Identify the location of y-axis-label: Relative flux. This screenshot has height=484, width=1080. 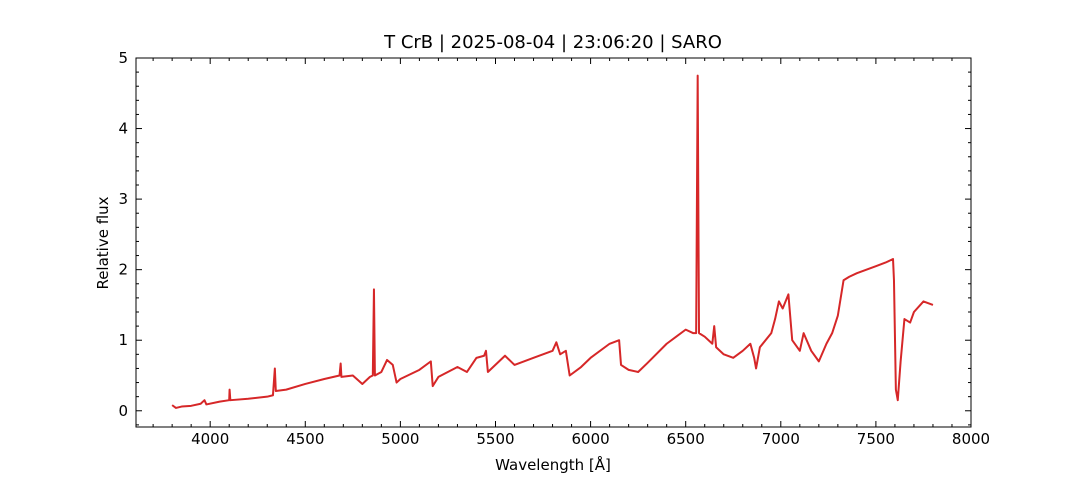
(103, 242).